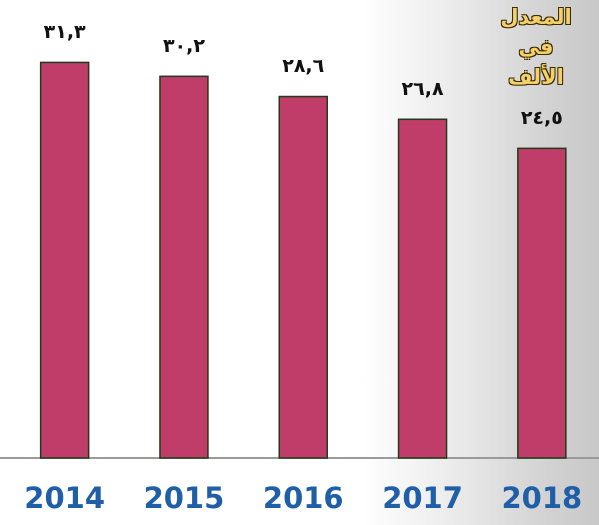  What do you see at coordinates (423, 89) in the screenshot?
I see `value-label: ٢٦,٨` at bounding box center [423, 89].